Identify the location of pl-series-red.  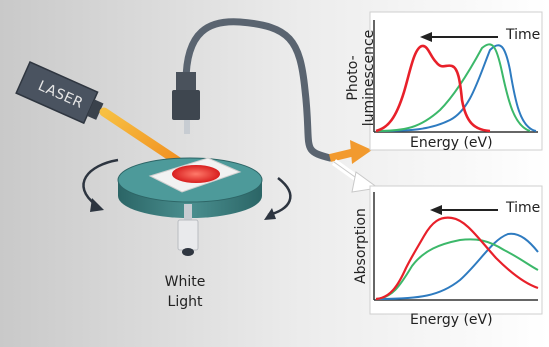
(433, 88).